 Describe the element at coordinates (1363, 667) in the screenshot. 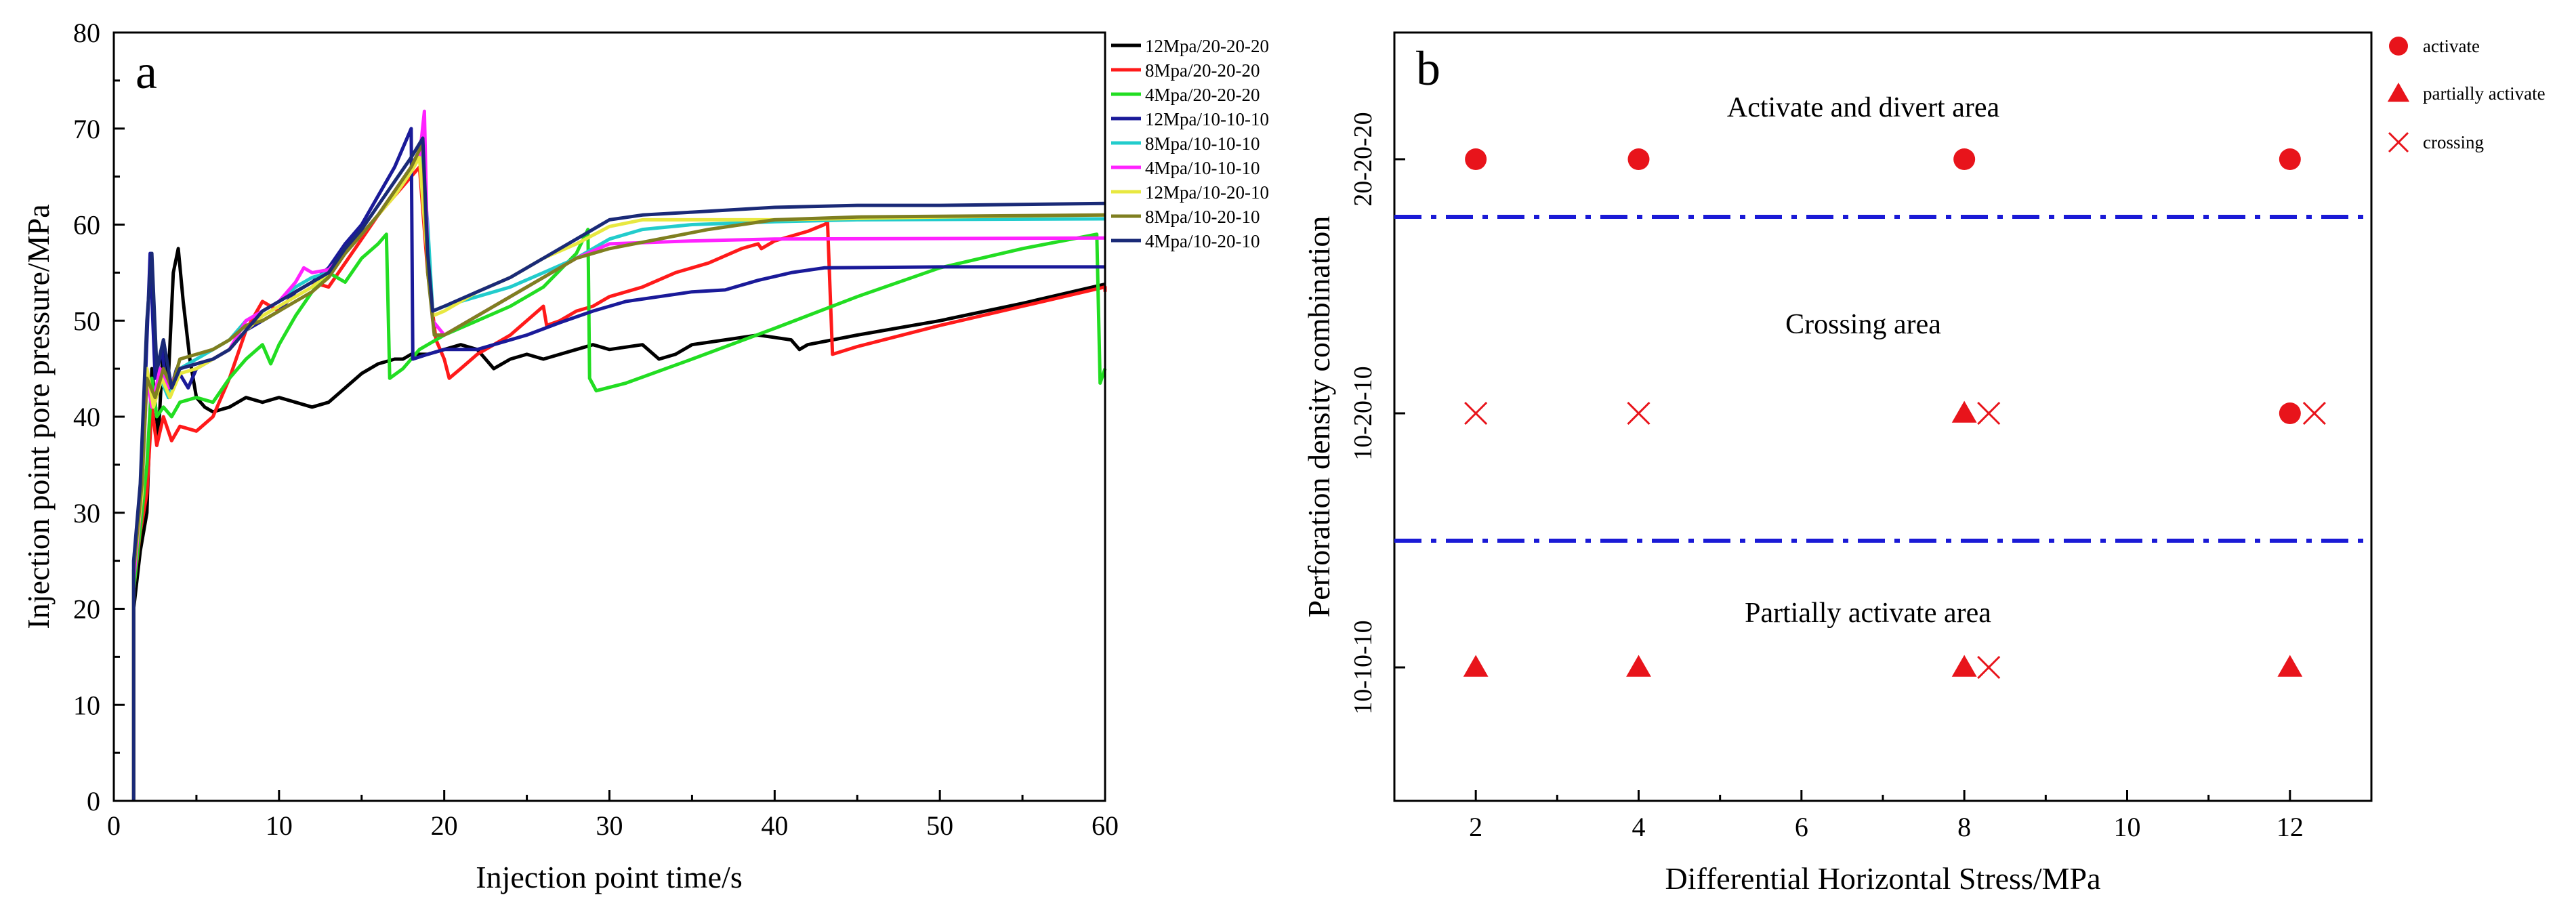

I see `panel-b-y-tick-label: 10-10-10` at that location.